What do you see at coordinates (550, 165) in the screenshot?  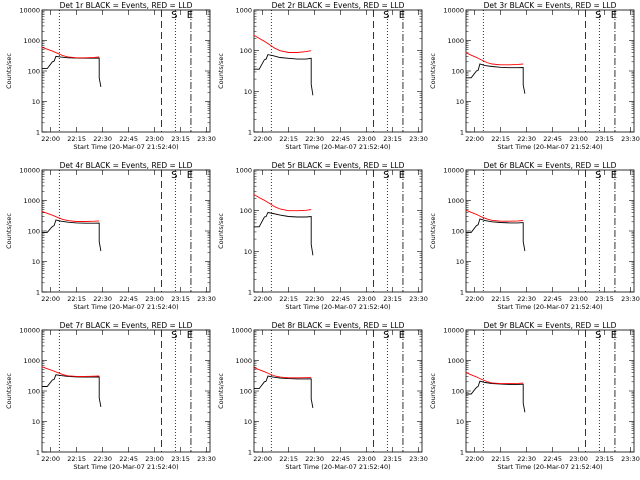 I see `panel-title: Det 6r BLACK = Events, RED = LLD` at bounding box center [550, 165].